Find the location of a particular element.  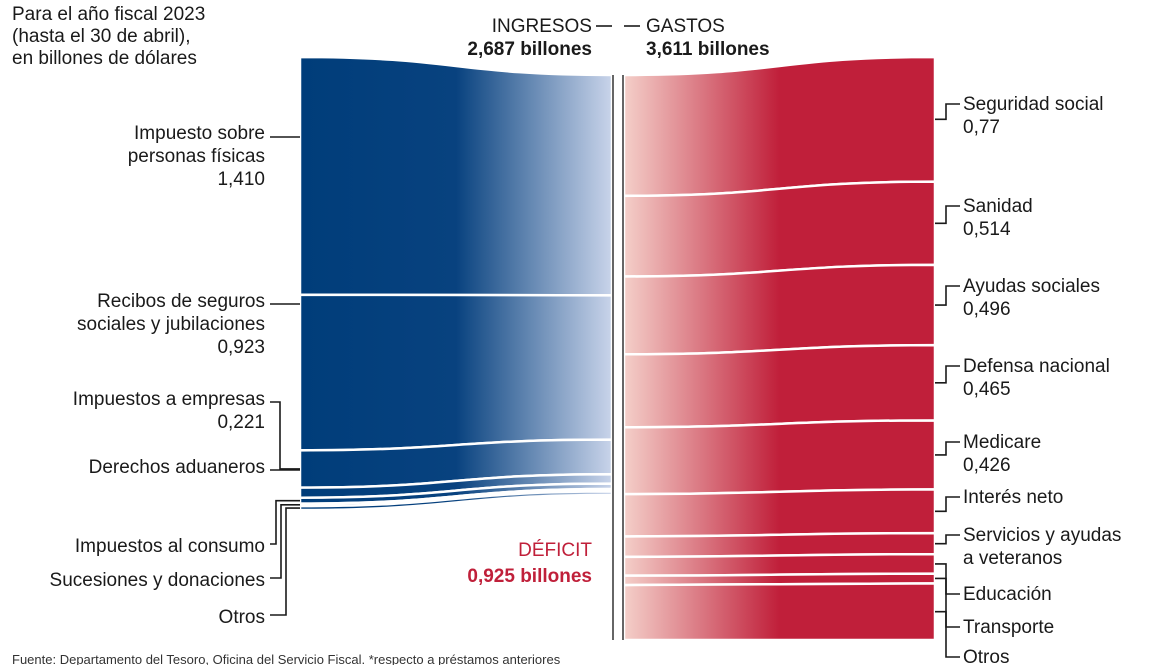

spending-total: 3,611 billones is located at coordinates (708, 49).